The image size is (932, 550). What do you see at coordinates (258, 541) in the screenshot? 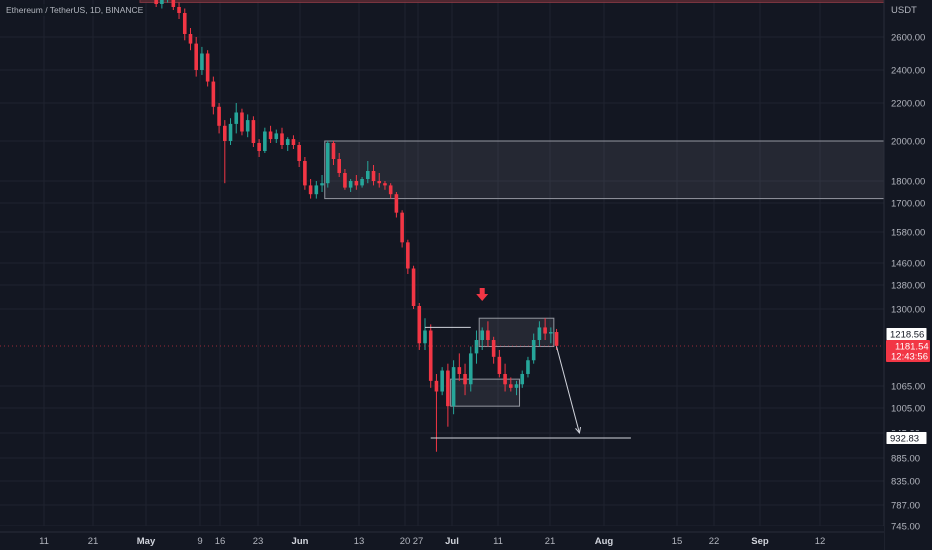
I see `x-tick-label: 23` at bounding box center [258, 541].